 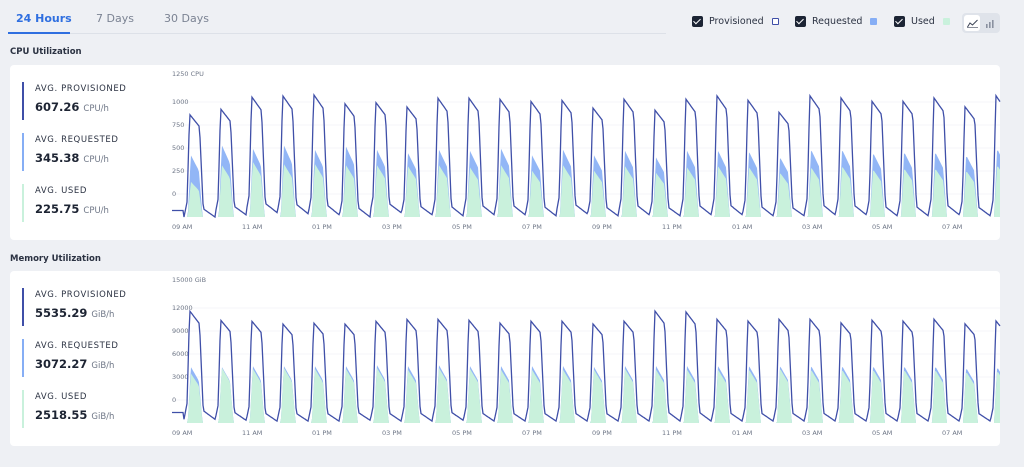 I want to click on cpu-x-tick: 07 PM, so click(x=532, y=227).